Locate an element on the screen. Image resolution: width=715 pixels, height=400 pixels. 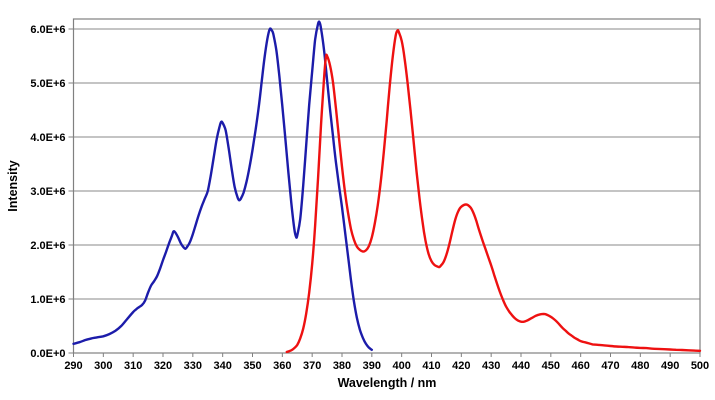
x-tick-label: 300 is located at coordinates (103, 366).